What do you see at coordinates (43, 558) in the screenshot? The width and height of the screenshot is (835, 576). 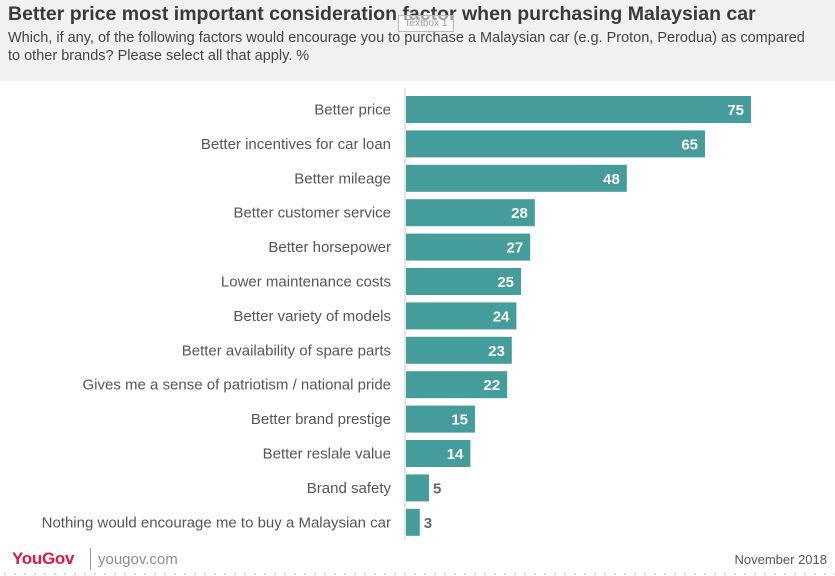 I see `yougov-logo: YouGov` at bounding box center [43, 558].